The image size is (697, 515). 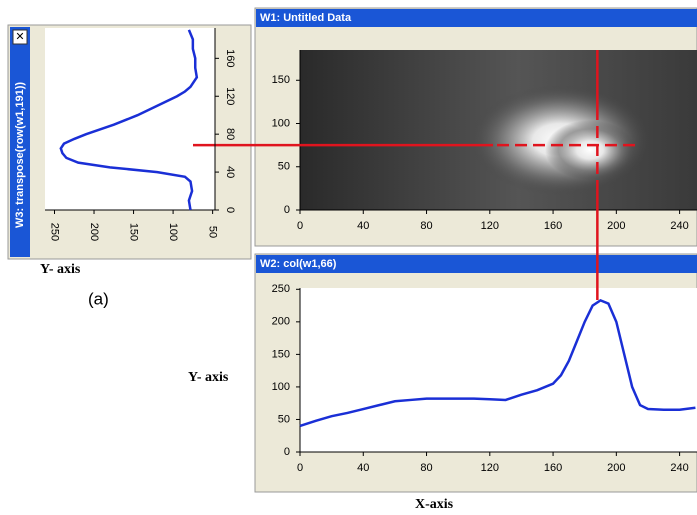 What do you see at coordinates (230, 172) in the screenshot?
I see `y-tick-label: 40` at bounding box center [230, 172].